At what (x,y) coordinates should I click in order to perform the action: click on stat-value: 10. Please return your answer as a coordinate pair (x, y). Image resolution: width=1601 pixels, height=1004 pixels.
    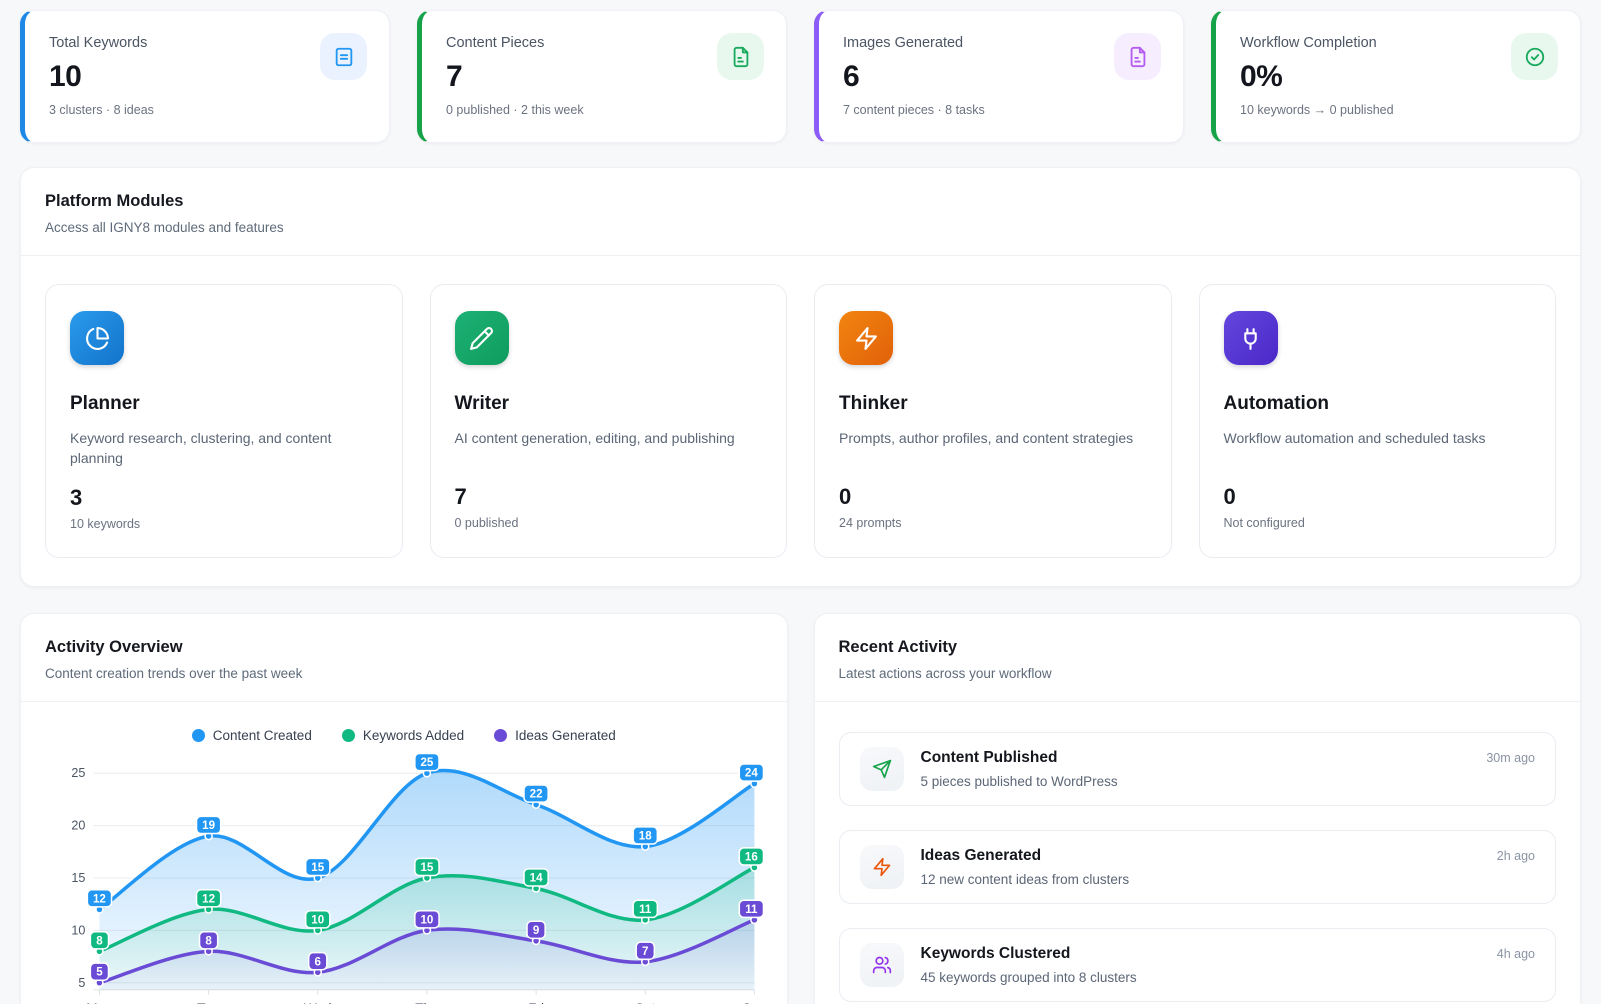
    Looking at the image, I should click on (65, 76).